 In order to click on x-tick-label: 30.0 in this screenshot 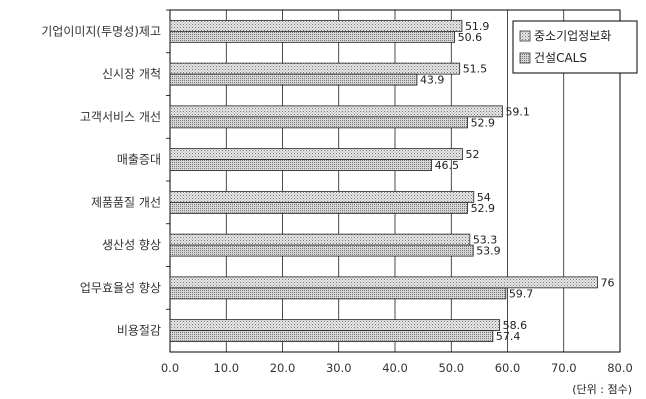, I will do `click(339, 368)`.